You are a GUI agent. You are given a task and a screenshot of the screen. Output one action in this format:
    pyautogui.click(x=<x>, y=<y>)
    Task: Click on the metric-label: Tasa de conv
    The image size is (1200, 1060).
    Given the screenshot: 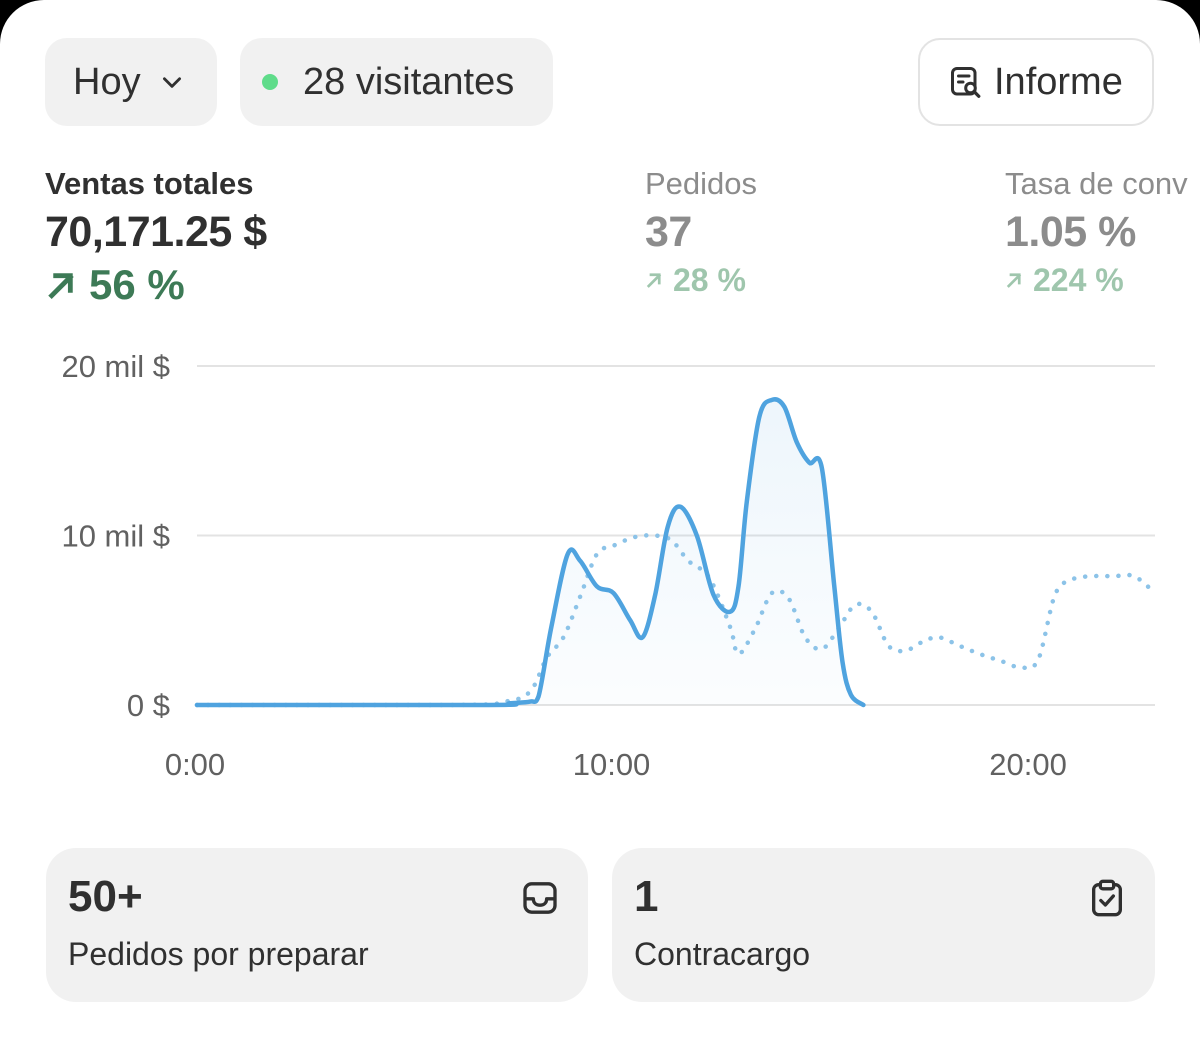 What is the action you would take?
    pyautogui.click(x=1096, y=183)
    